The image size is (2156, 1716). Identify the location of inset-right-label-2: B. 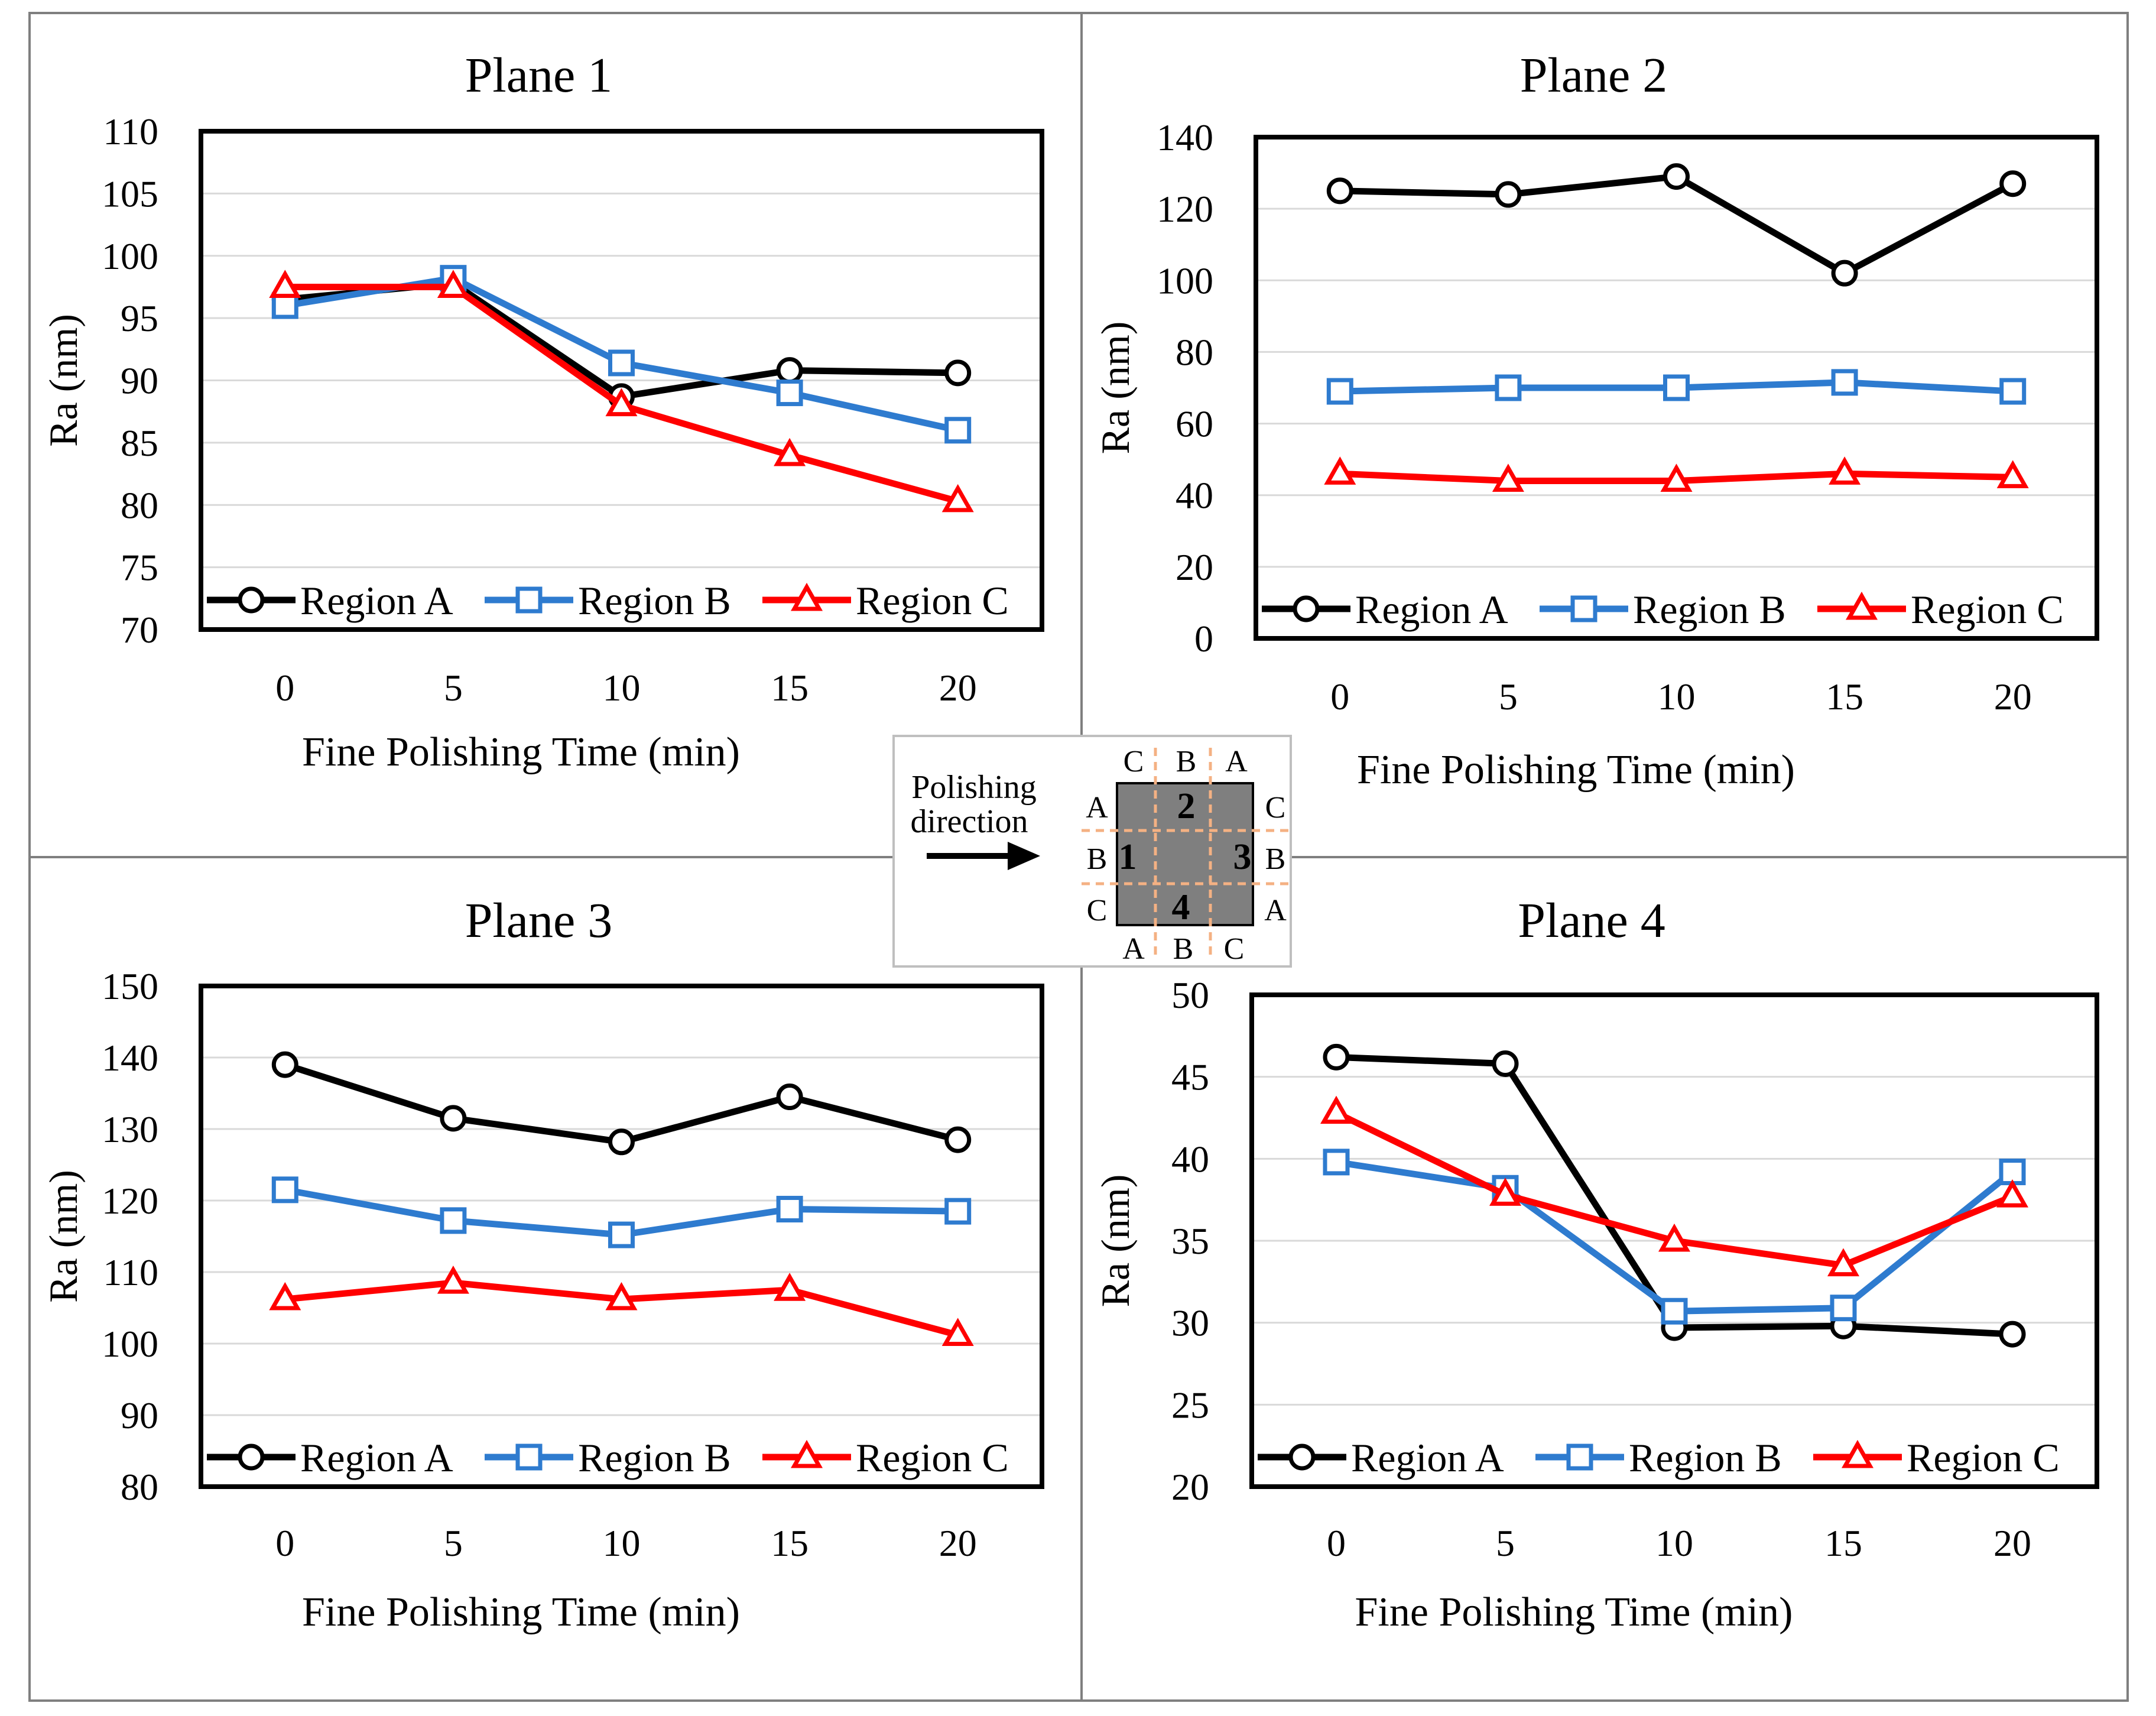
(1275, 859).